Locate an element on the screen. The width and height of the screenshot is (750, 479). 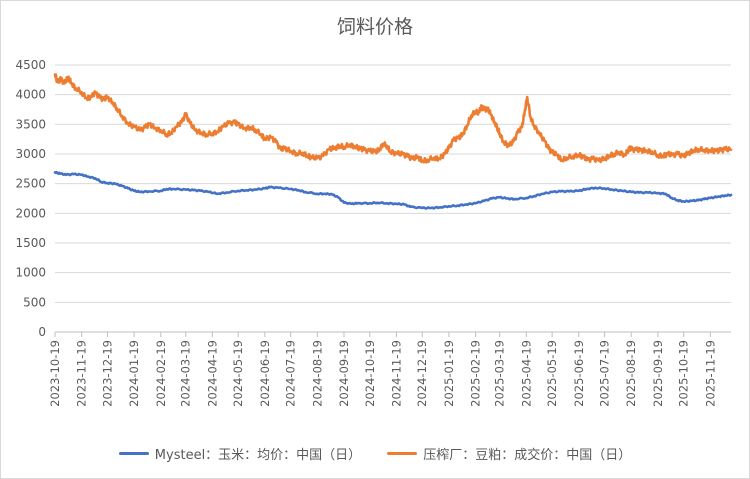
x-tick-label: 2025-07-19 is located at coordinates (605, 373).